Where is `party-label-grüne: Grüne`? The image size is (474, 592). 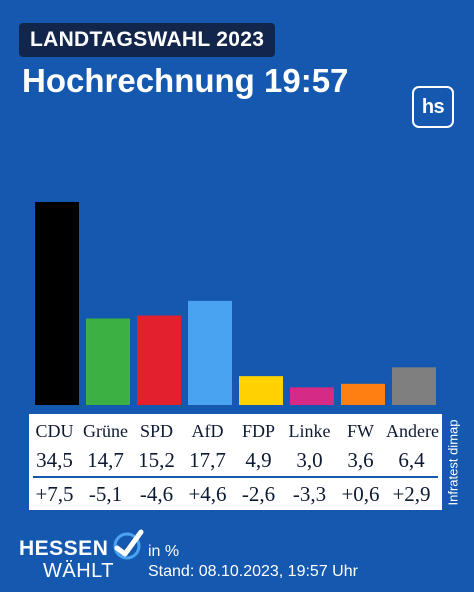
party-label-grüne: Grüne is located at coordinates (105, 431).